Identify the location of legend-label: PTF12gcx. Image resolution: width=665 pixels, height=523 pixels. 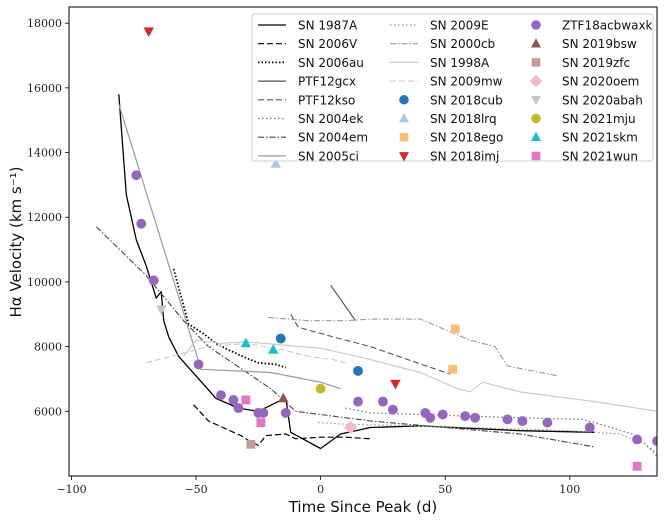
(327, 82).